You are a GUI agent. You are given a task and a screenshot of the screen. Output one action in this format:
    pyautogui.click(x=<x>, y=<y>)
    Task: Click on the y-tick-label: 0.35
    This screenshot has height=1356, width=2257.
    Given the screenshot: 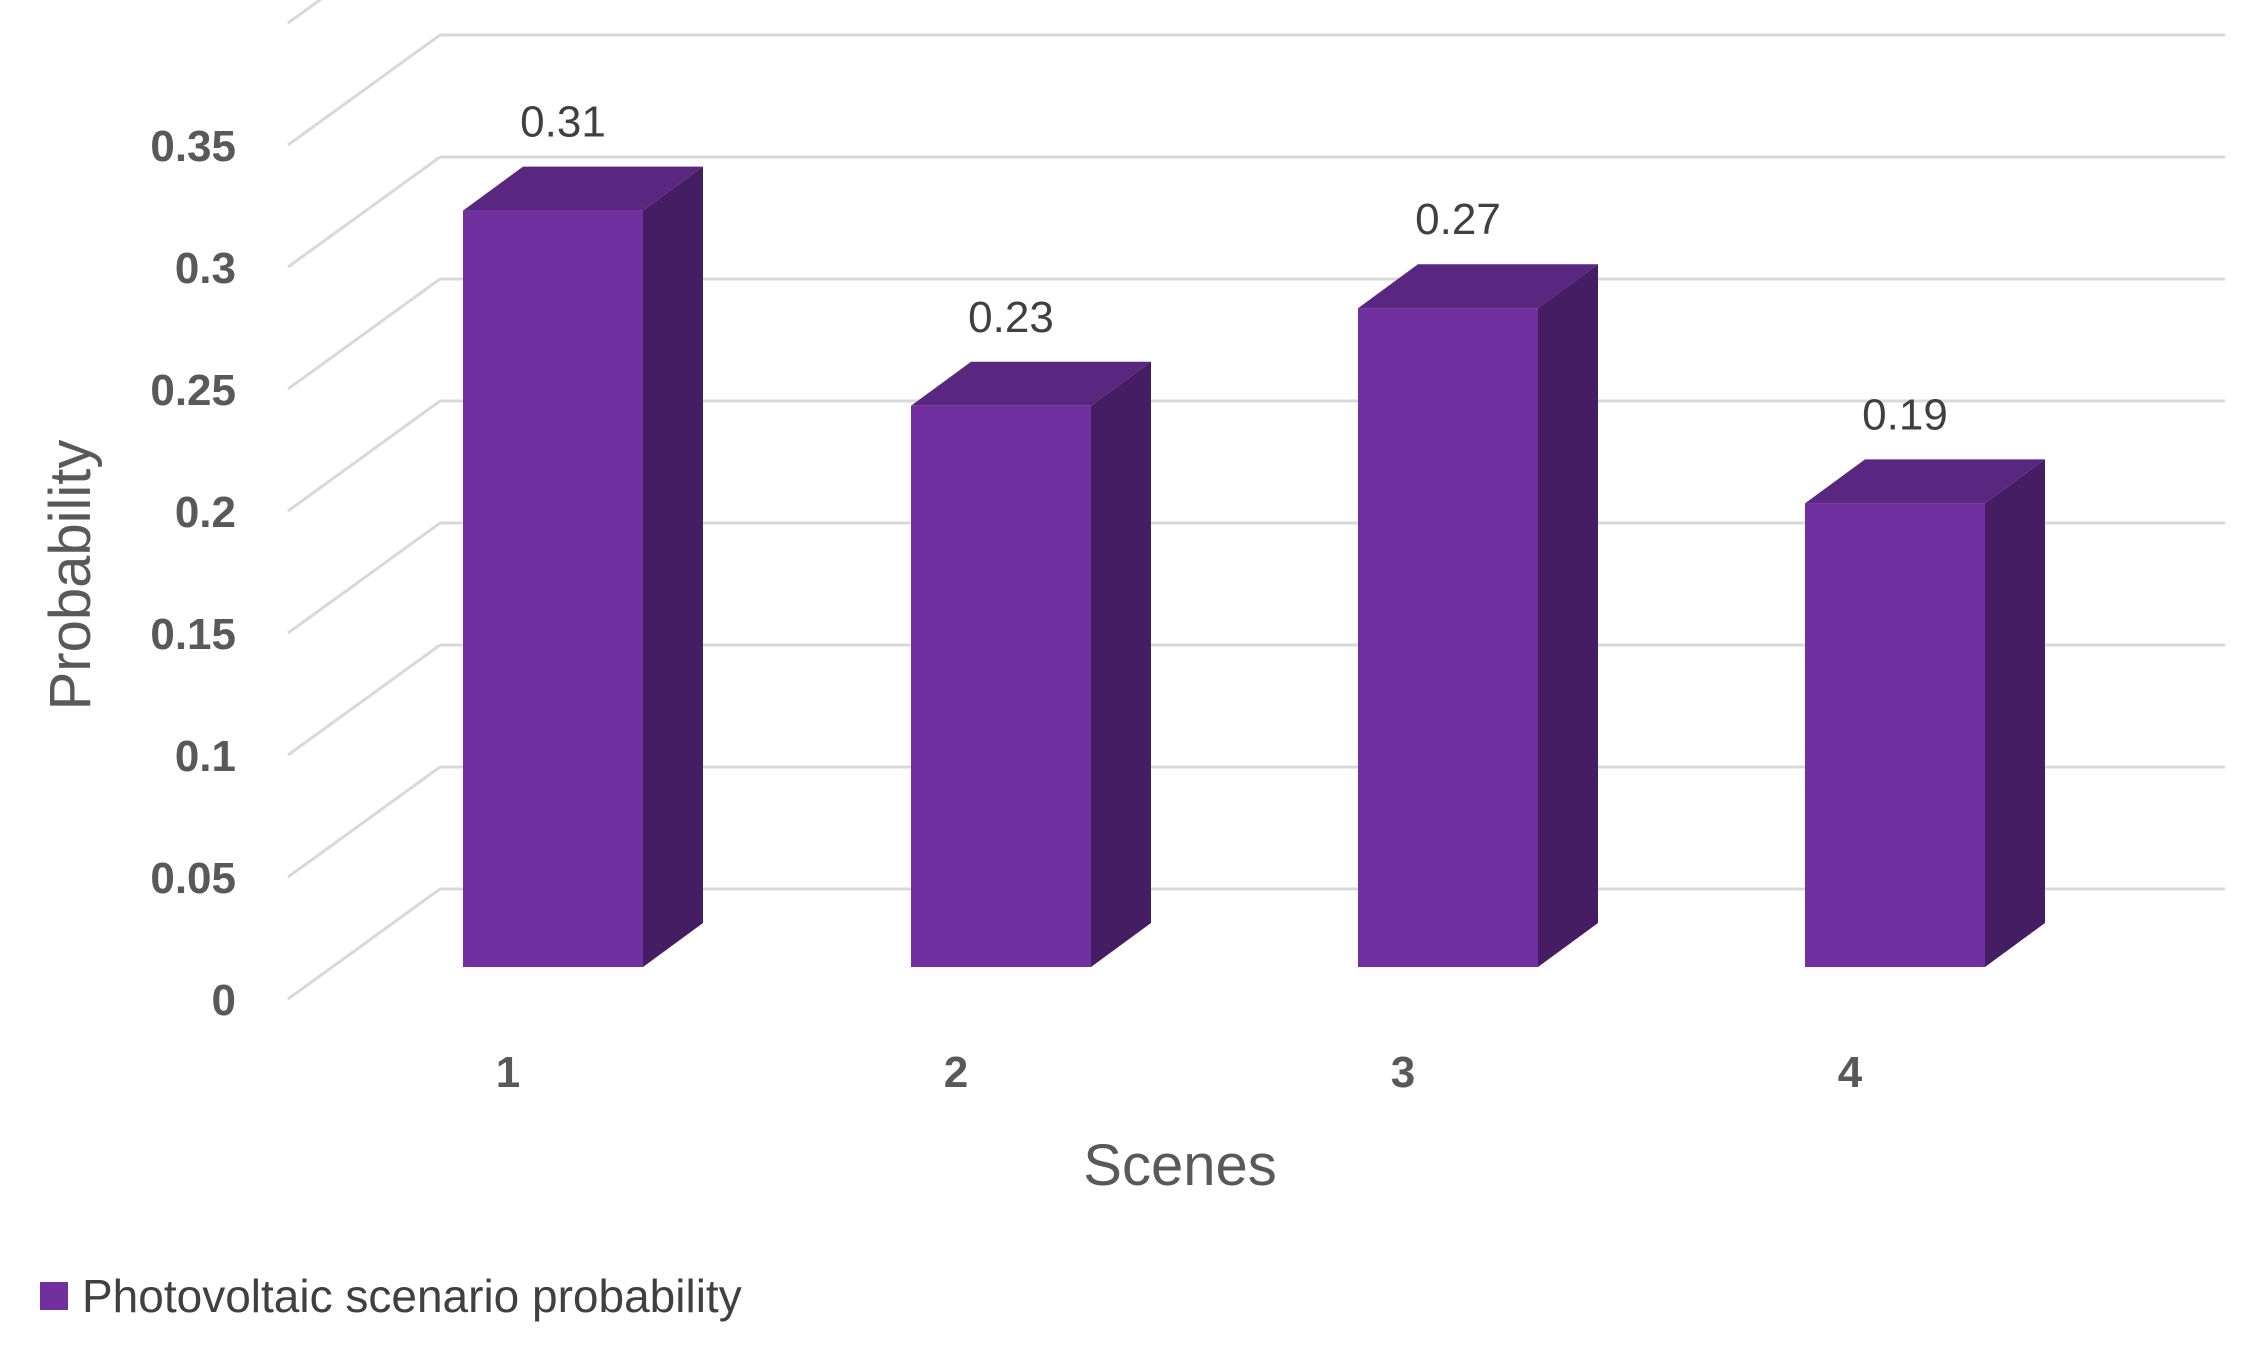 What is the action you would take?
    pyautogui.click(x=193, y=146)
    